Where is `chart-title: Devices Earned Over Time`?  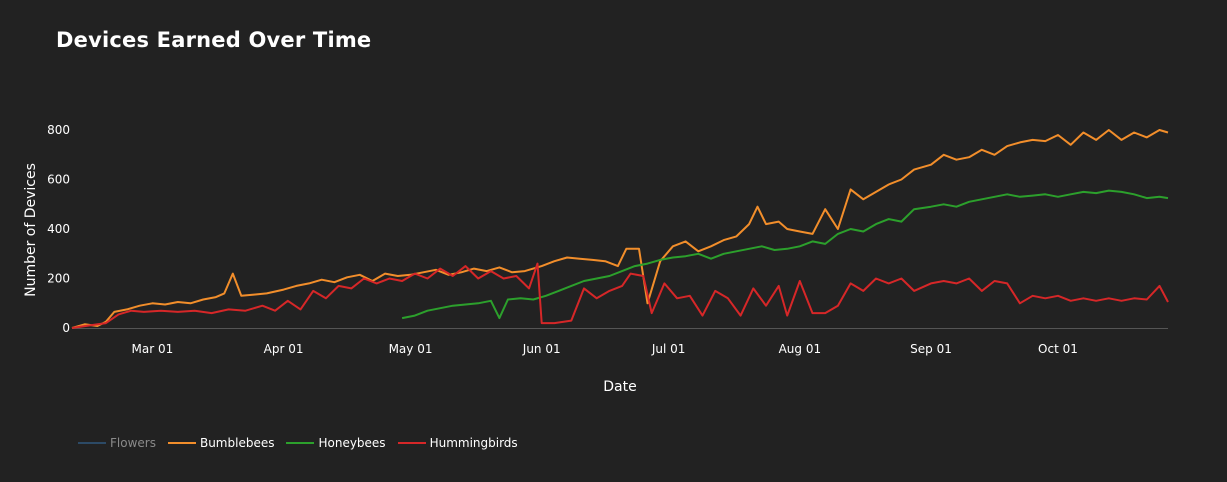
chart-title: Devices Earned Over Time is located at coordinates (214, 40).